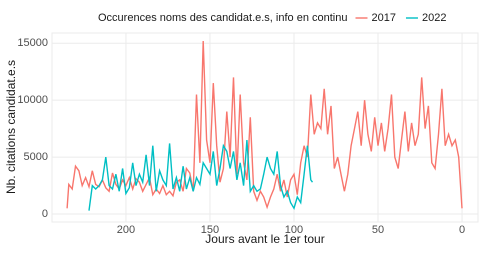 The width and height of the screenshot is (490, 255). Describe the element at coordinates (264, 239) in the screenshot. I see `x-axis-label: Jours avant le 1er tour` at that location.